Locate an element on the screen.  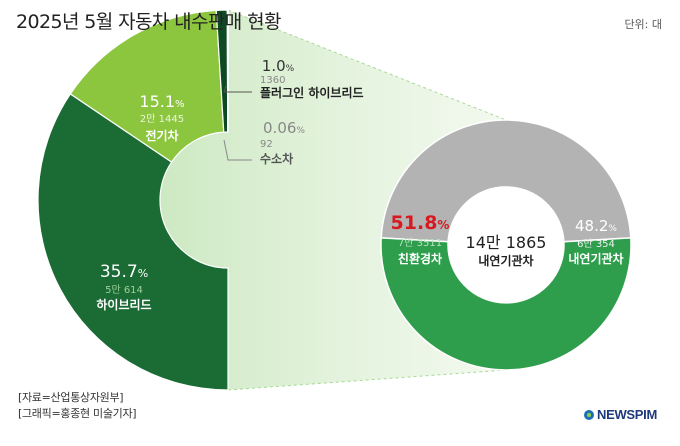
callout-line-hydrogen is located at coordinates (237, 150).